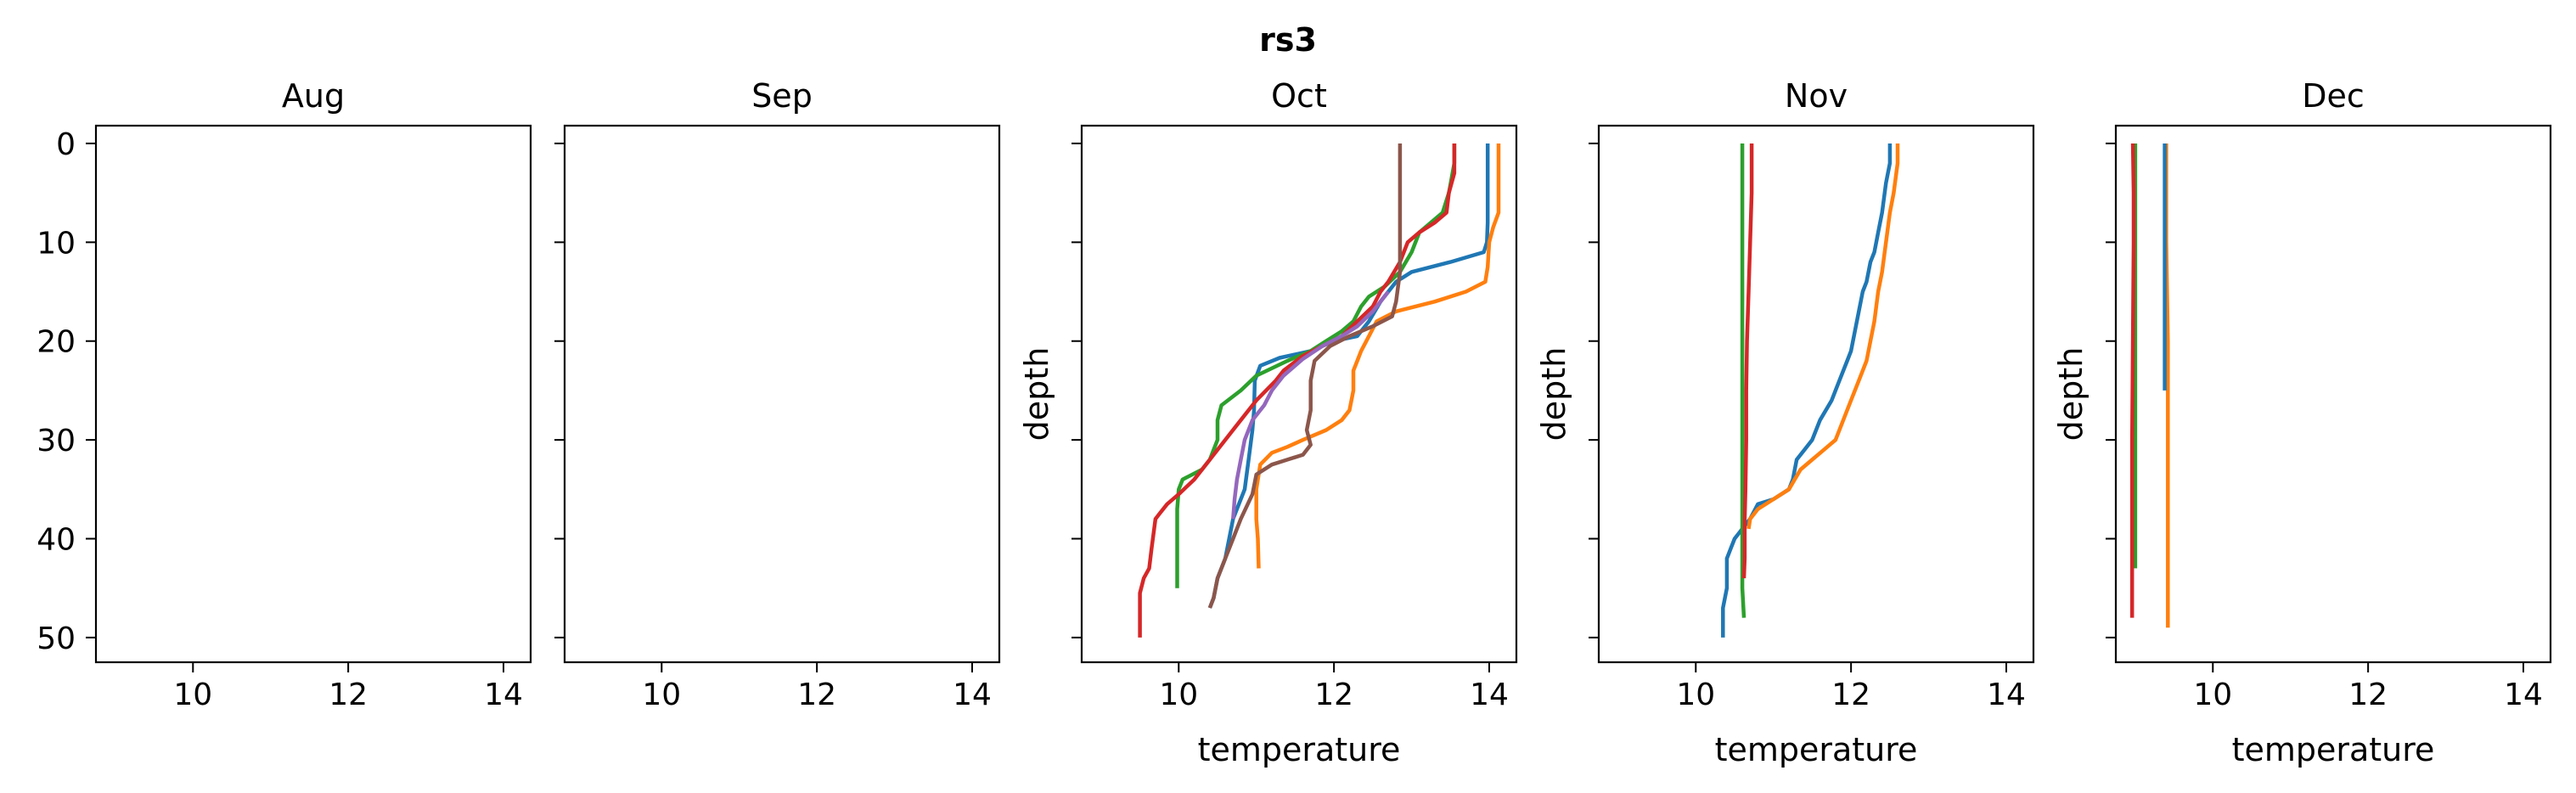 This screenshot has height=793, width=2576. Describe the element at coordinates (782, 96) in the screenshot. I see `panel-title: Sep` at that location.